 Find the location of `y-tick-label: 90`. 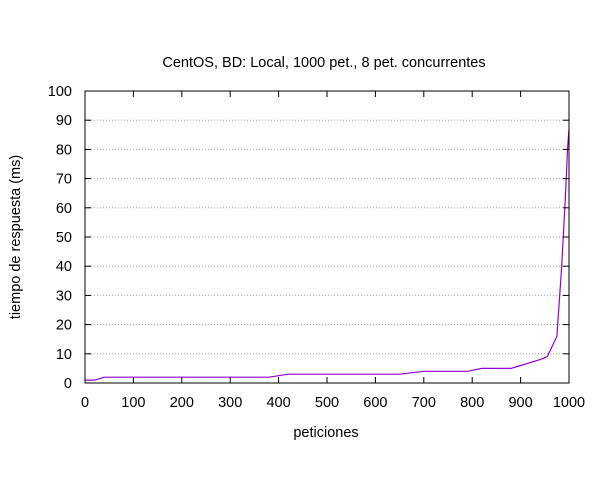

y-tick-label: 90 is located at coordinates (64, 121).